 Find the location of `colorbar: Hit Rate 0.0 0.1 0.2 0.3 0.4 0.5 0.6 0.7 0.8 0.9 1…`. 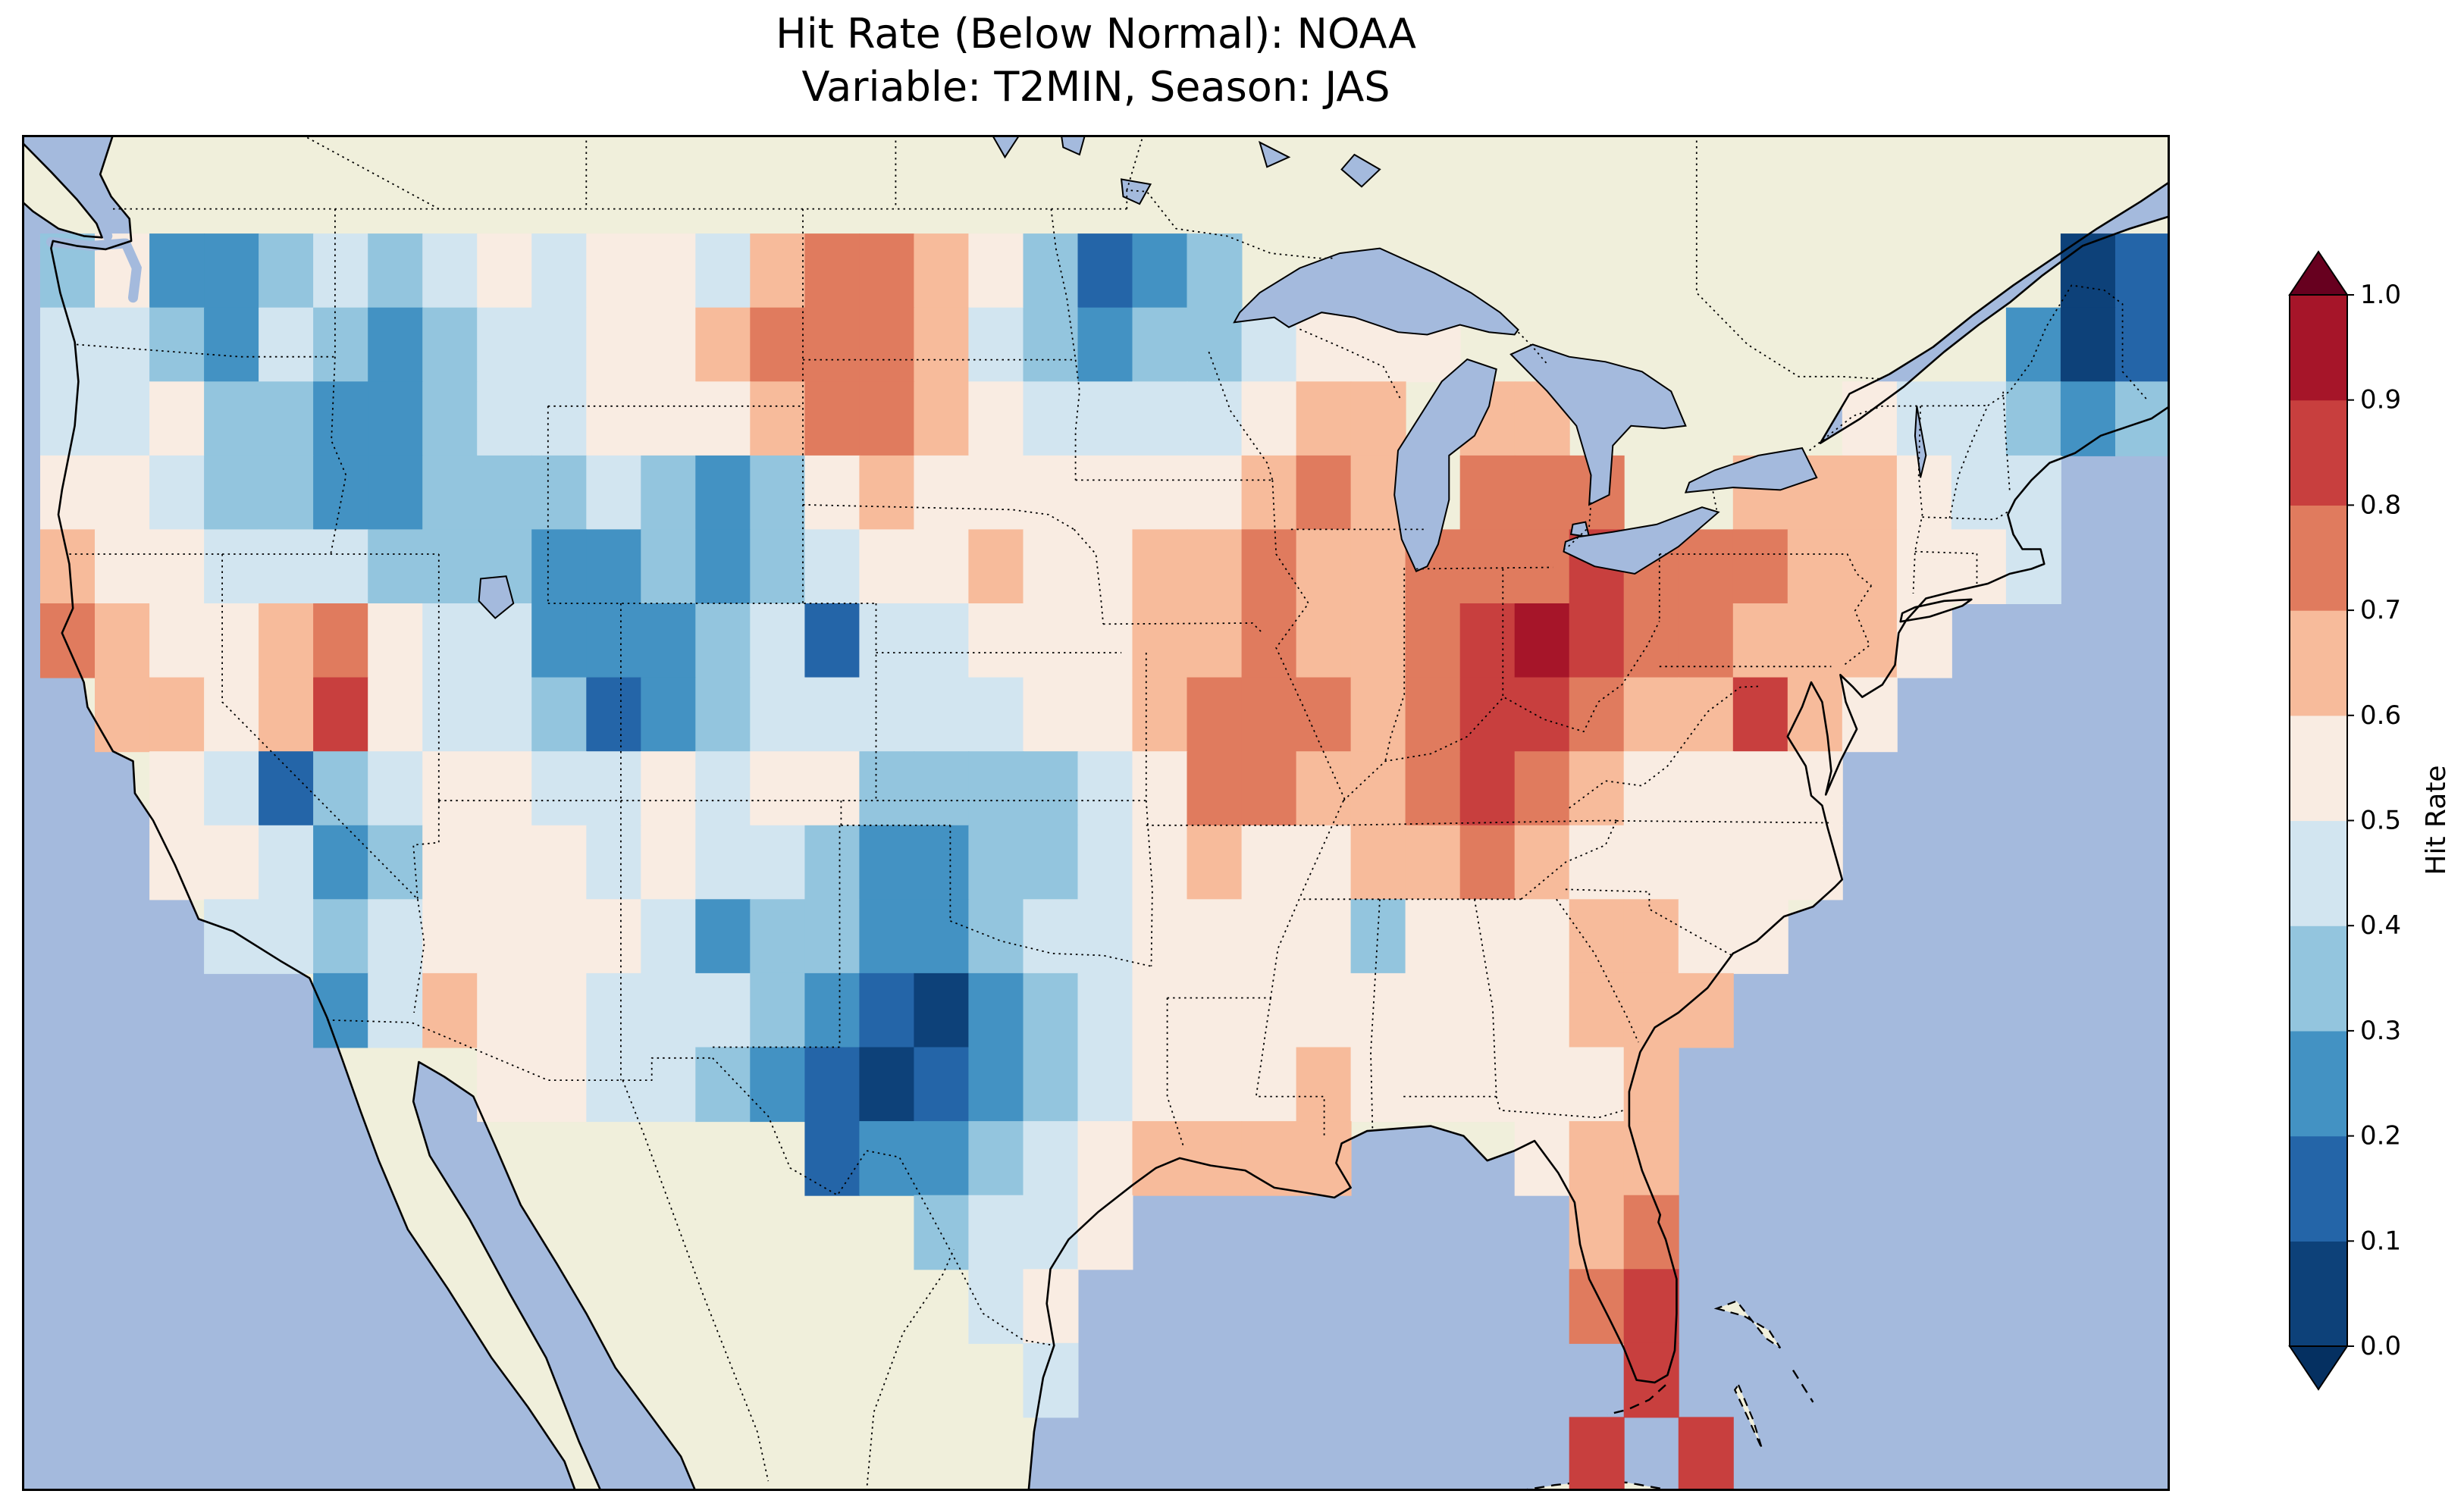

colorbar: Hit Rate 0.0 0.1 0.2 0.3 0.4 0.5 0.6 0.7 0.8 0.9 1… is located at coordinates (2370, 820).